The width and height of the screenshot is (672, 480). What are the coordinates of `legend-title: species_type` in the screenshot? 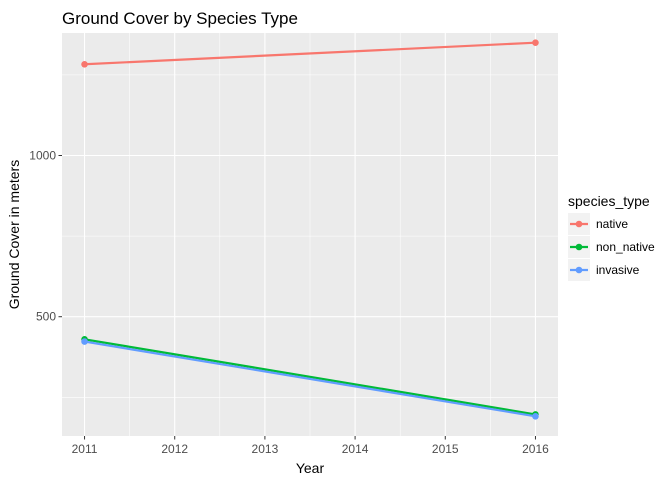 It's located at (609, 201).